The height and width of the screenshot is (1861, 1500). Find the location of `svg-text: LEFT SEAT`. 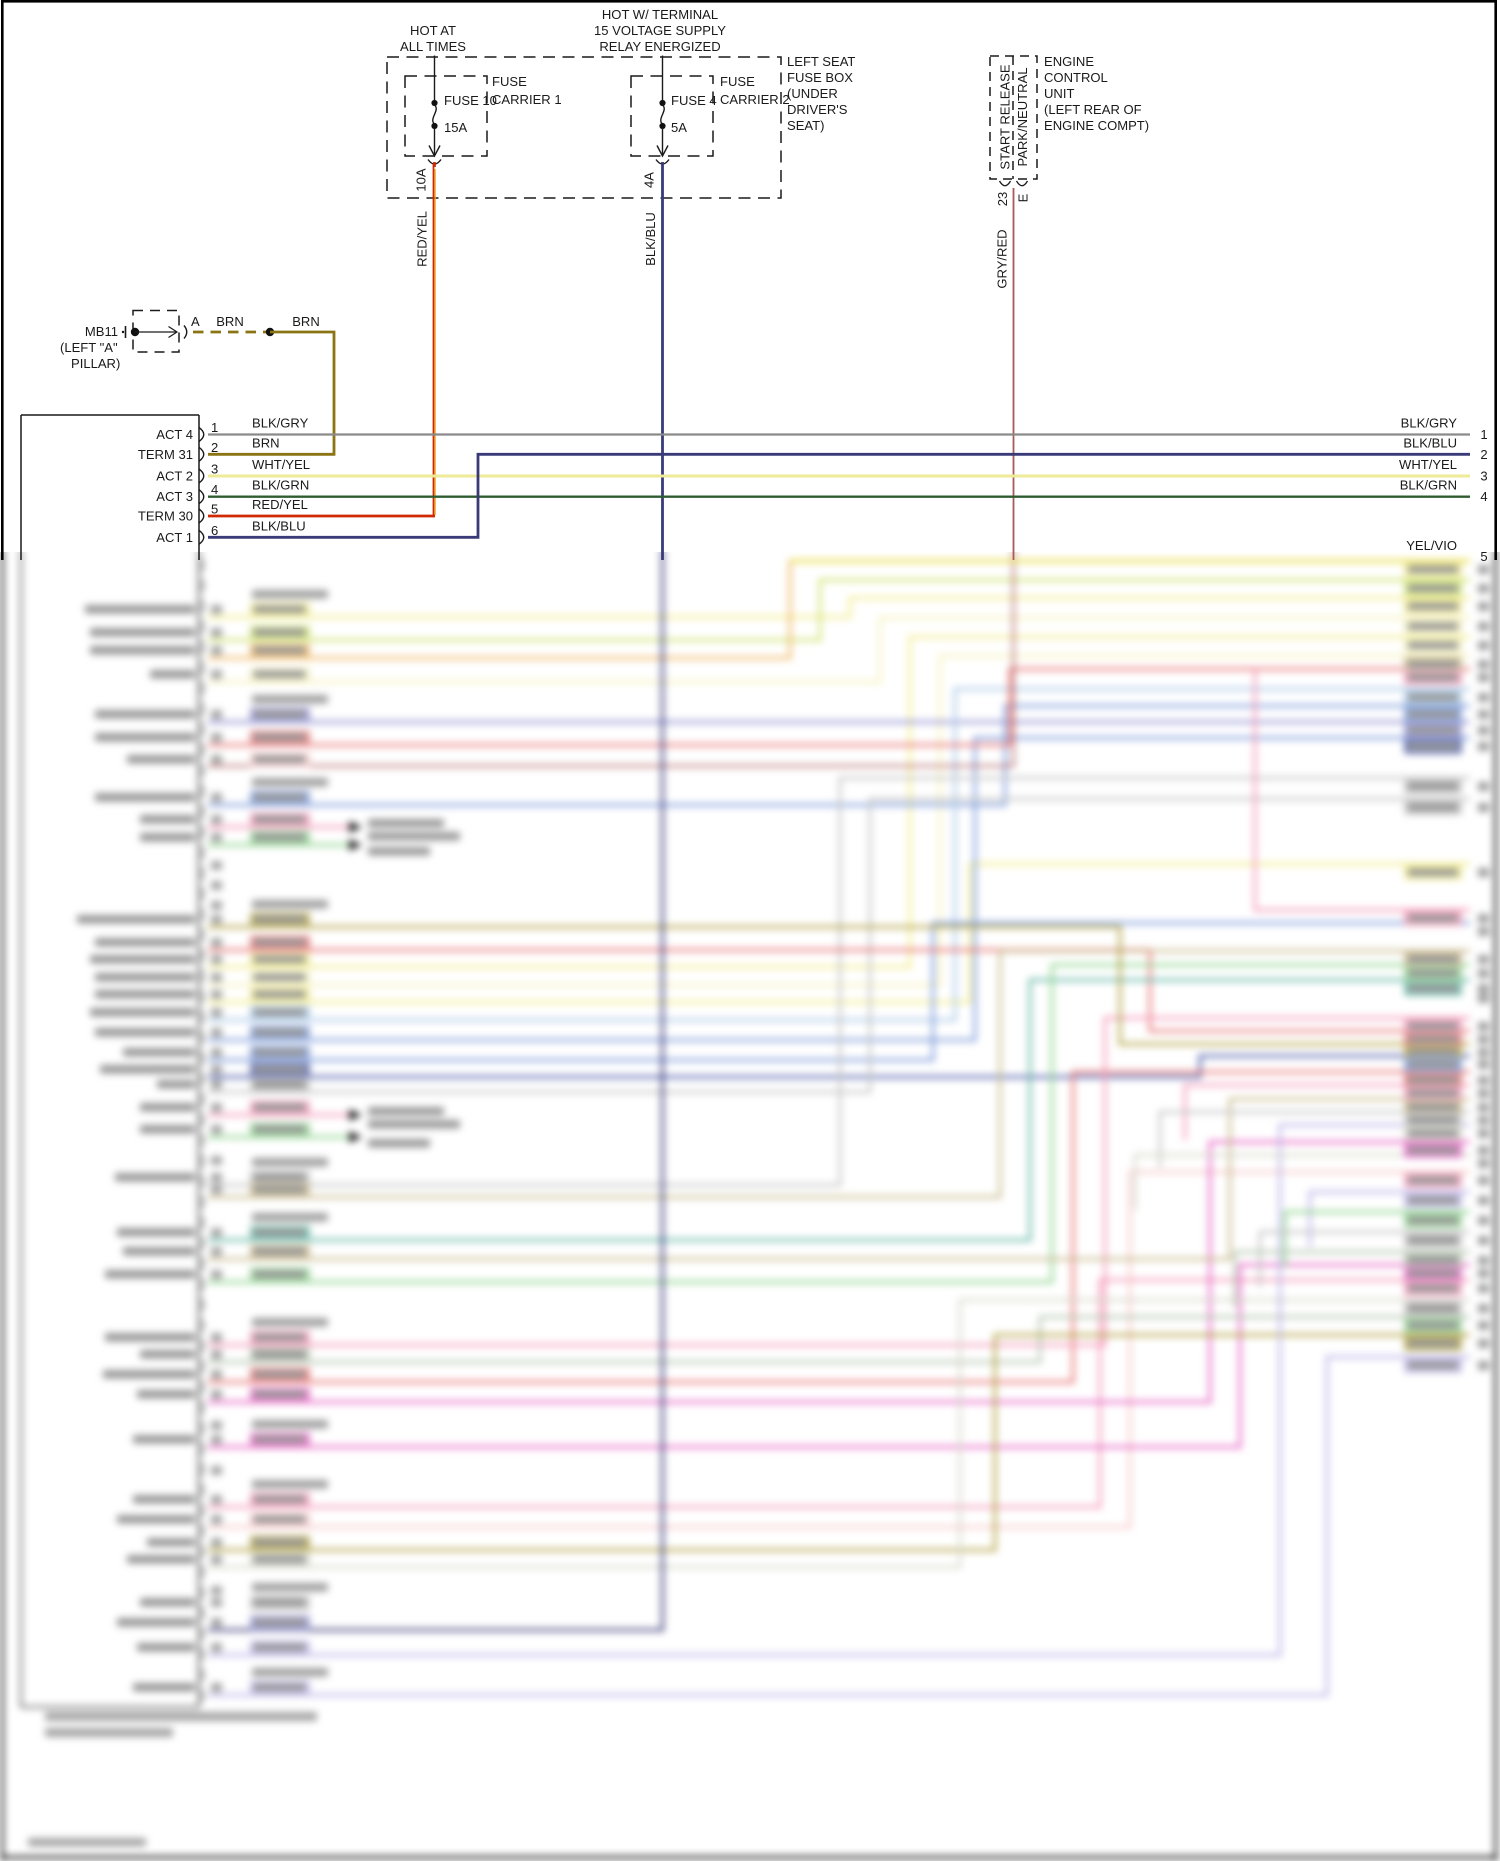

svg-text: LEFT SEAT is located at coordinates (821, 61).